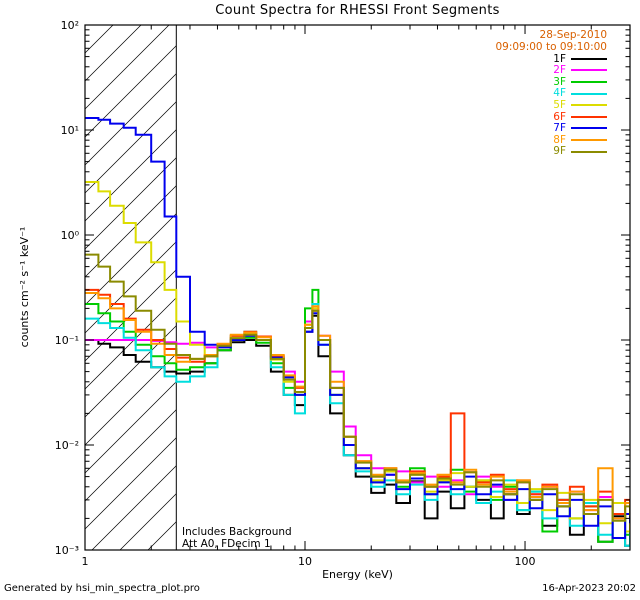  Describe the element at coordinates (67, 340) in the screenshot. I see `y-tick-label: 10⁻¹` at that location.